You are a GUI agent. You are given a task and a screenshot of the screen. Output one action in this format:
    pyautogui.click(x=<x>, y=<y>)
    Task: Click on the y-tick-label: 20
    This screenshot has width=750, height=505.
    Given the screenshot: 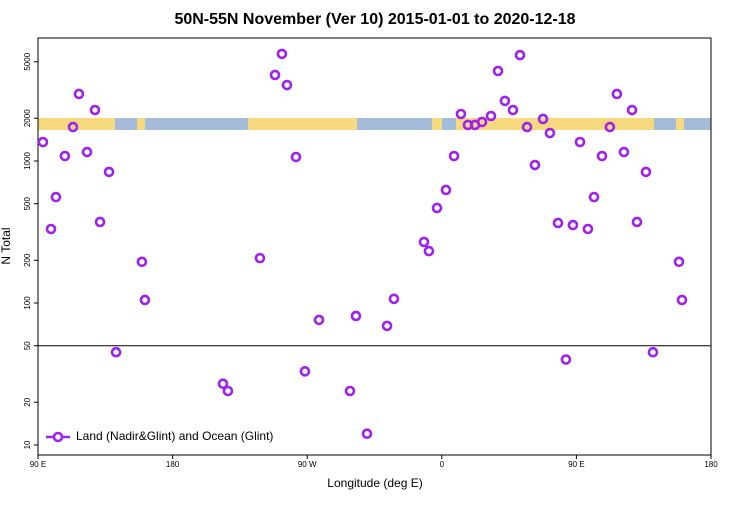 What is the action you would take?
    pyautogui.click(x=27, y=401)
    